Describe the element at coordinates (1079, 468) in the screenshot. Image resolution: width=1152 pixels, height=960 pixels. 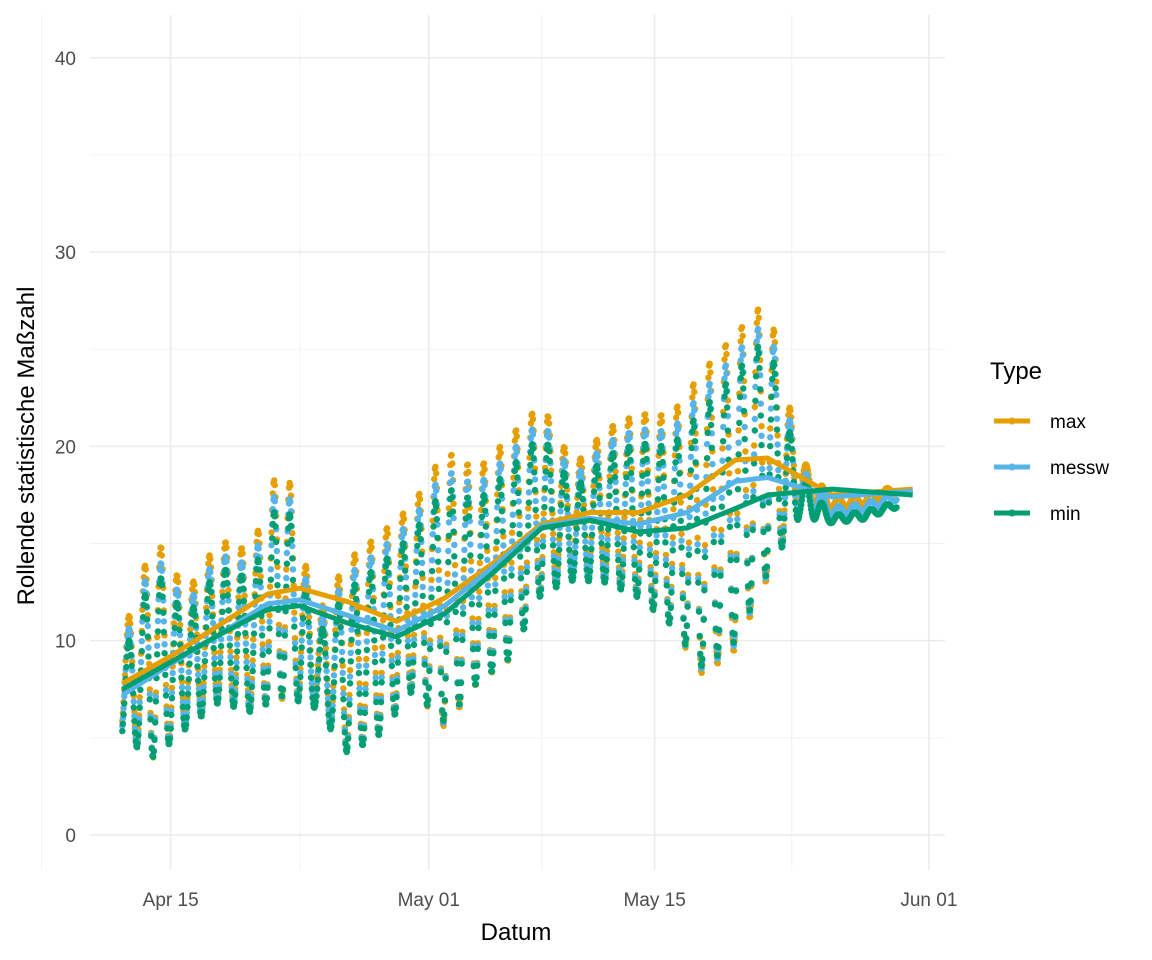
I see `legend-label-messw: messw` at that location.